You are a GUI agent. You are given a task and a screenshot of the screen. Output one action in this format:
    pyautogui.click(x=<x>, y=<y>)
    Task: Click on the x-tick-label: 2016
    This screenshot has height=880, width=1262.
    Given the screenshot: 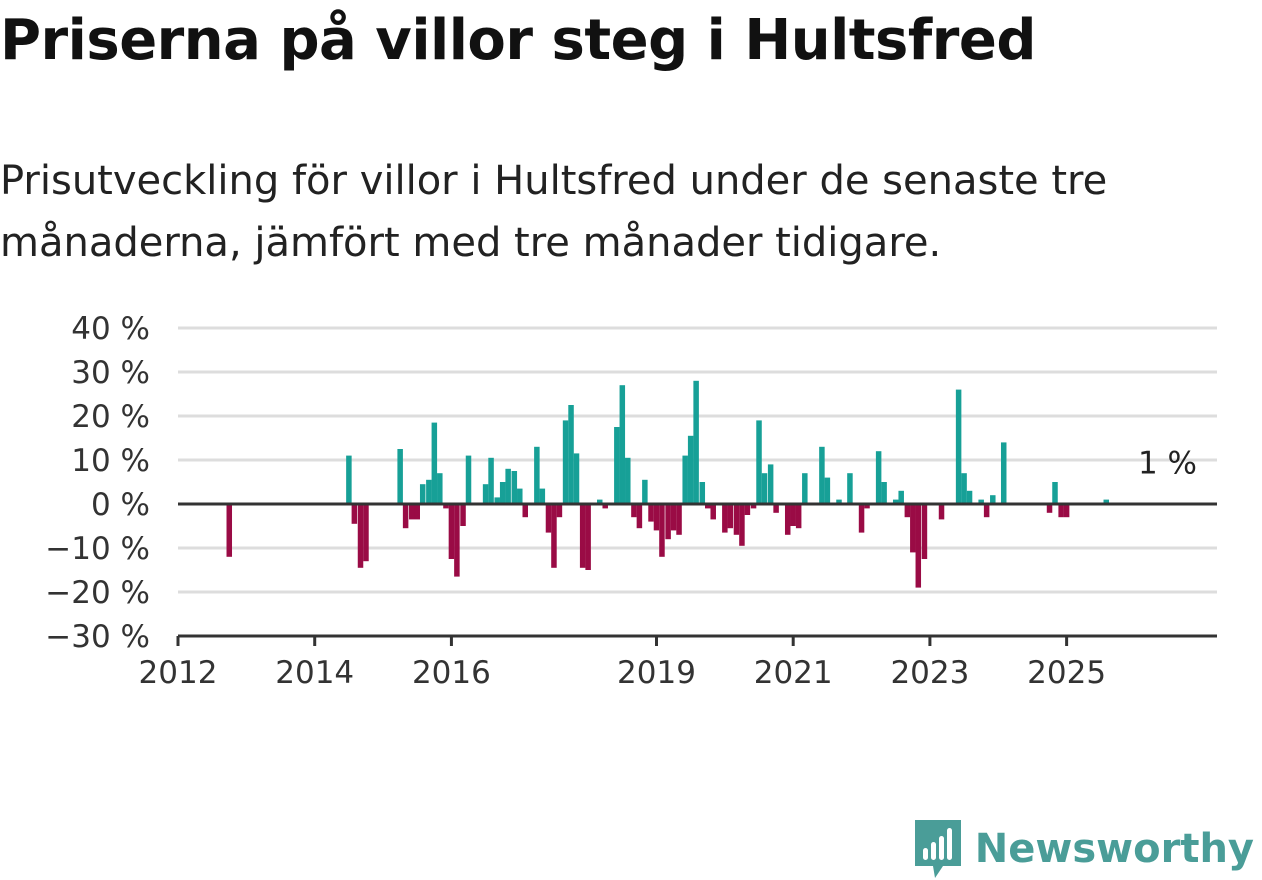 What is the action you would take?
    pyautogui.click(x=451, y=673)
    